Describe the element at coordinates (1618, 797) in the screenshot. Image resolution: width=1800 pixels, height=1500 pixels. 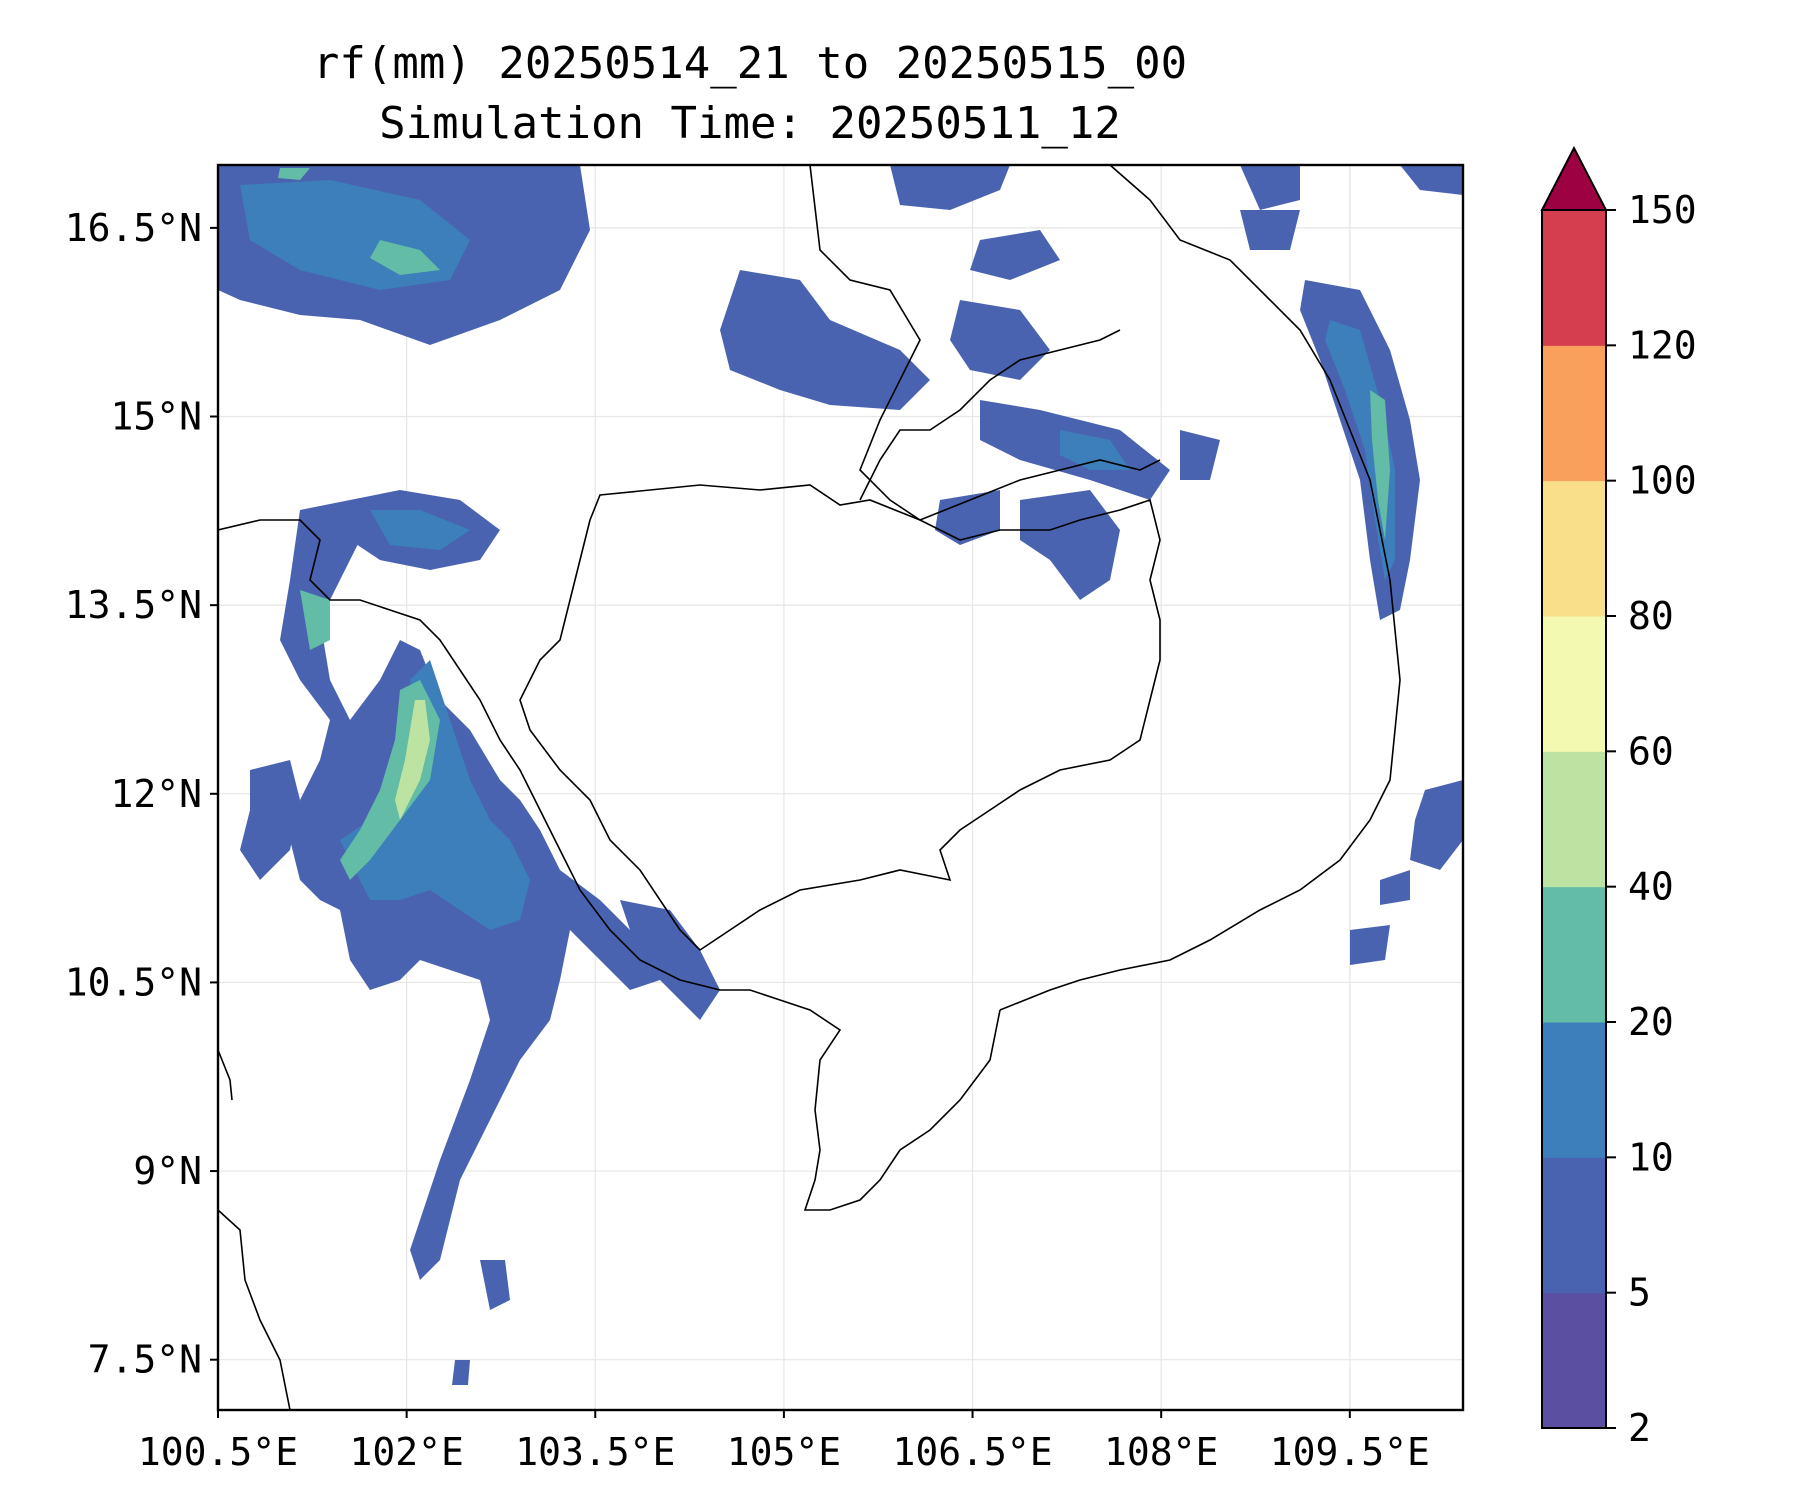
I see `colorbar: 2 5 10 20 40 60 80 100 120 150` at that location.